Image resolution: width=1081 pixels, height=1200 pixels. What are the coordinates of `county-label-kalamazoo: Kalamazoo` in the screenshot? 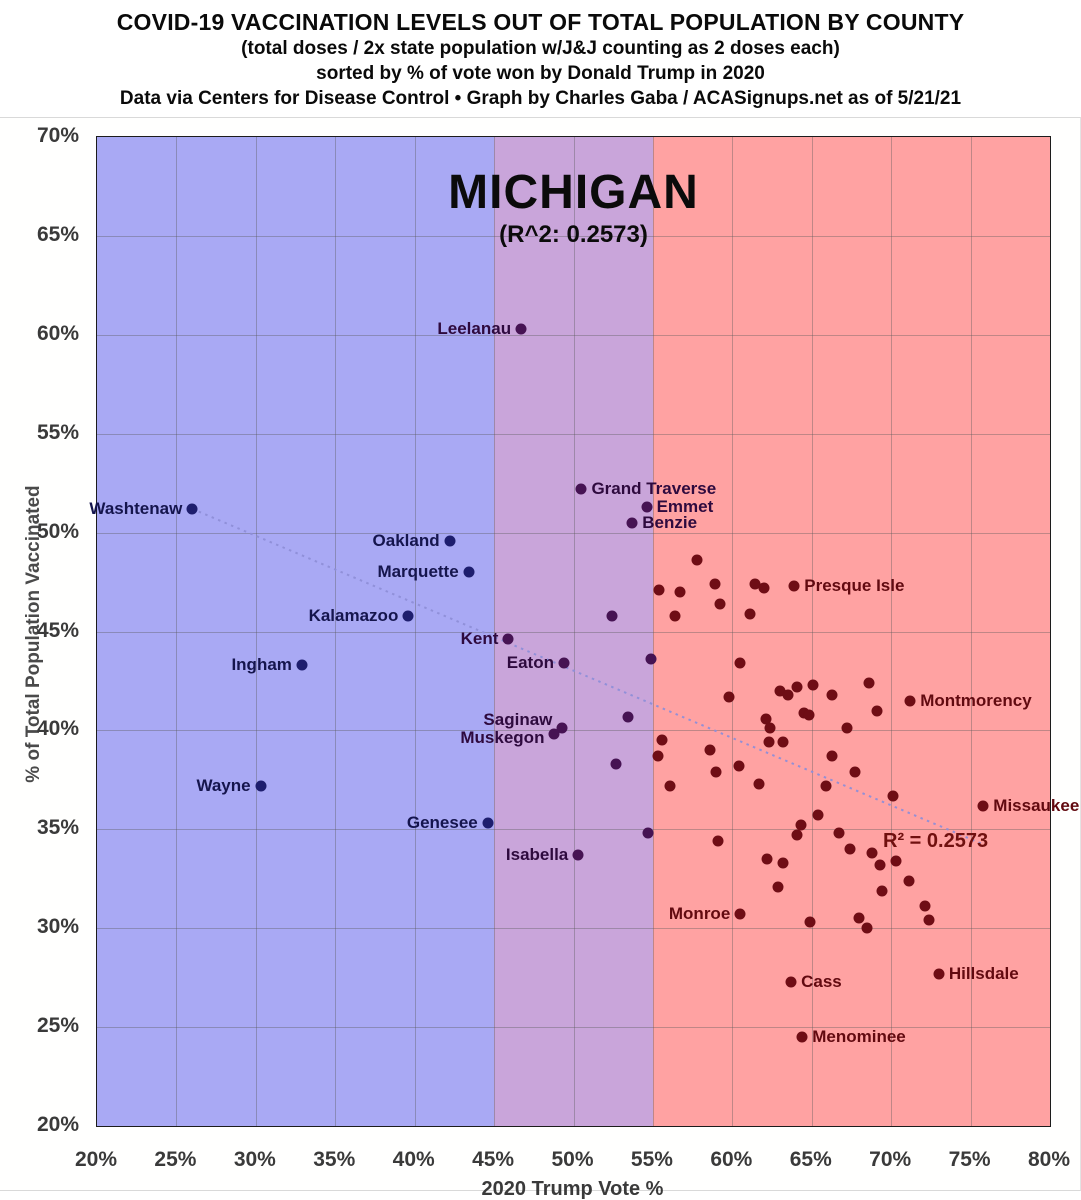 It's located at (353, 615).